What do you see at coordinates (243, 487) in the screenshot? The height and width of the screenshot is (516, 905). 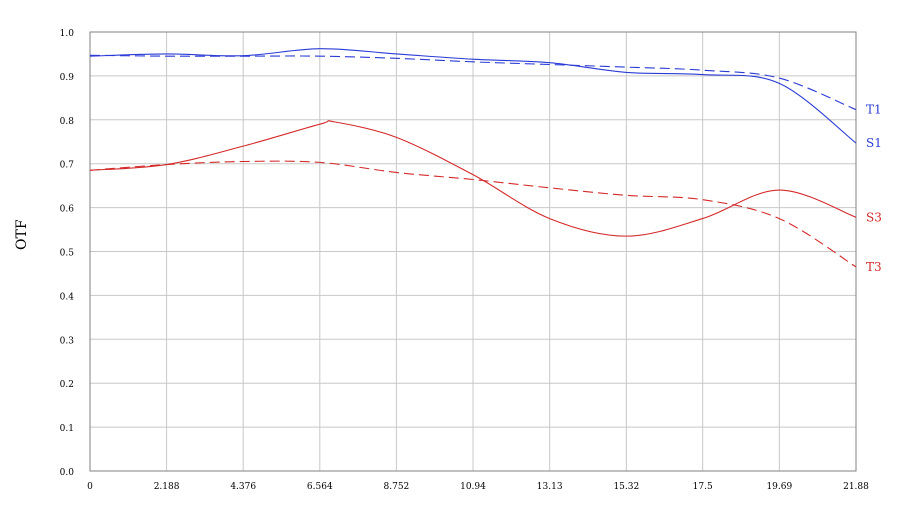 I see `x-tick-label: 4.376` at bounding box center [243, 487].